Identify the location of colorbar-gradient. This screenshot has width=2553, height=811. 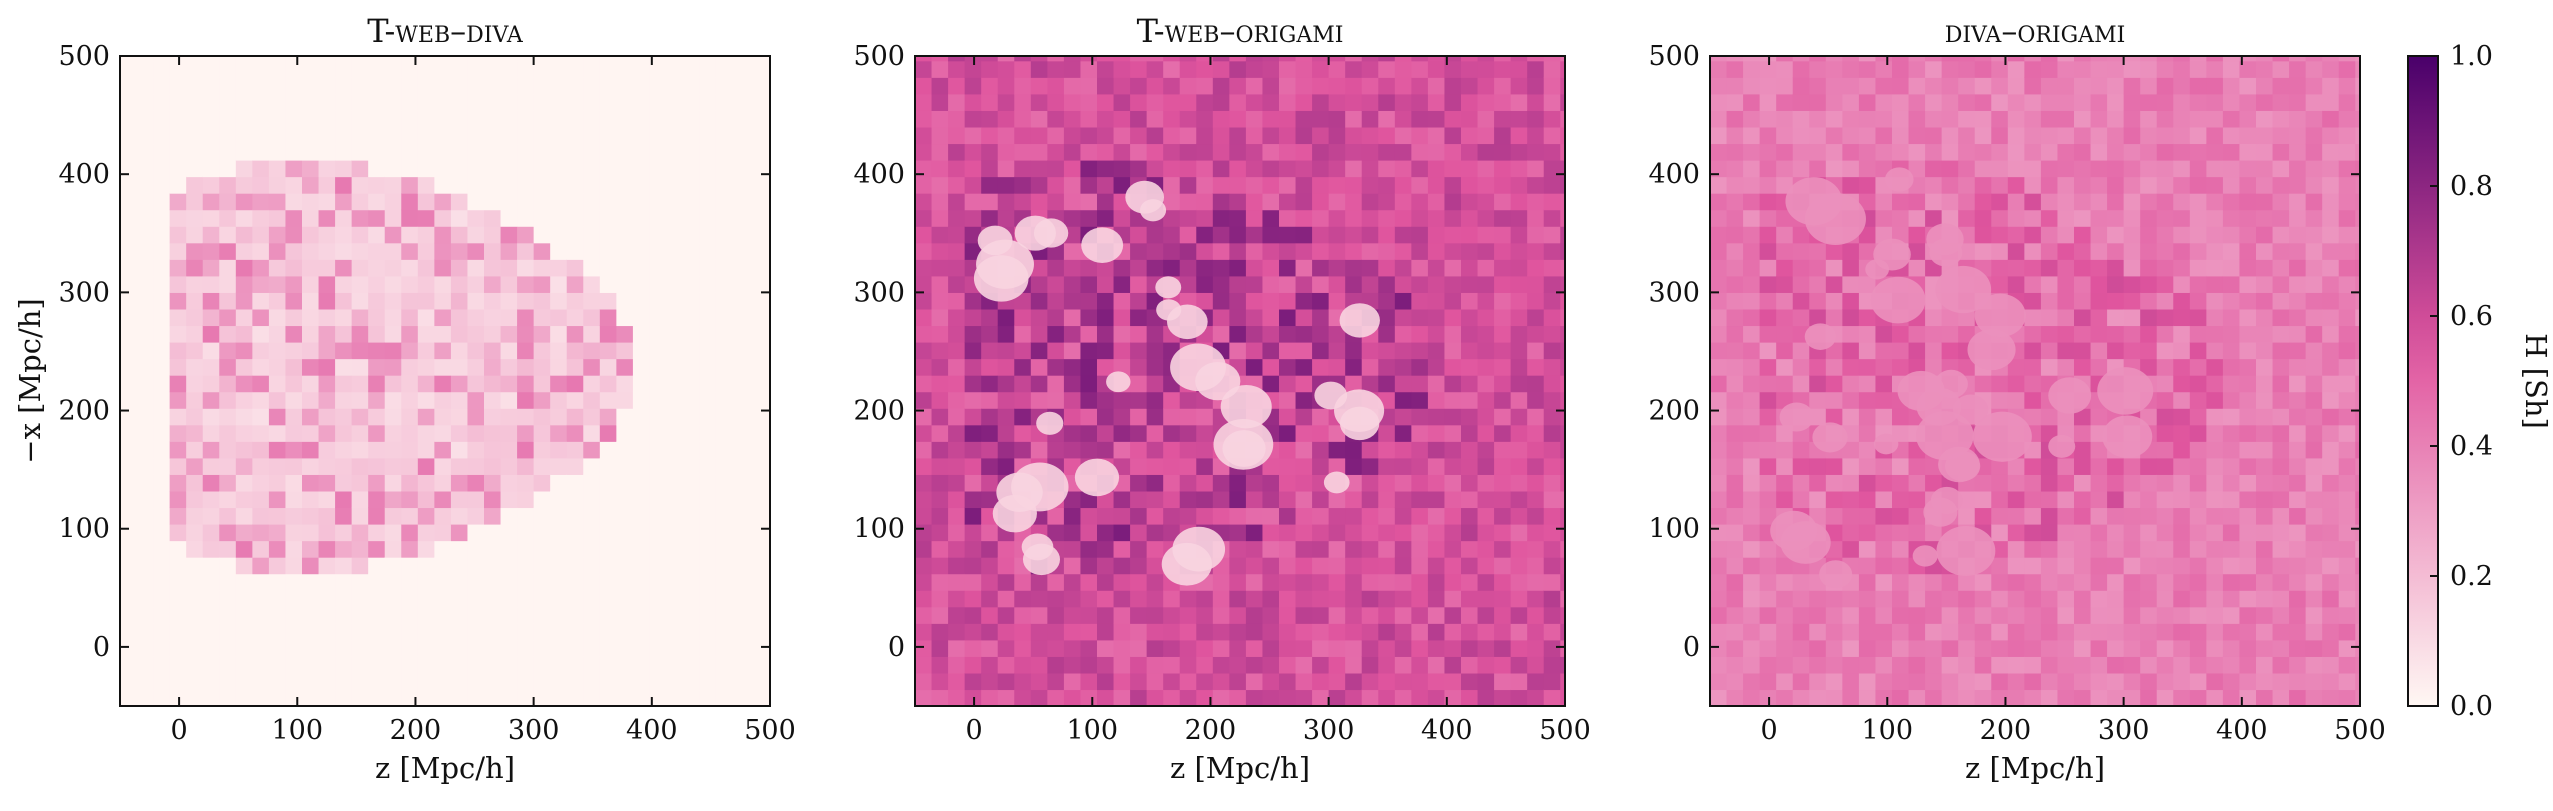
(2423, 381).